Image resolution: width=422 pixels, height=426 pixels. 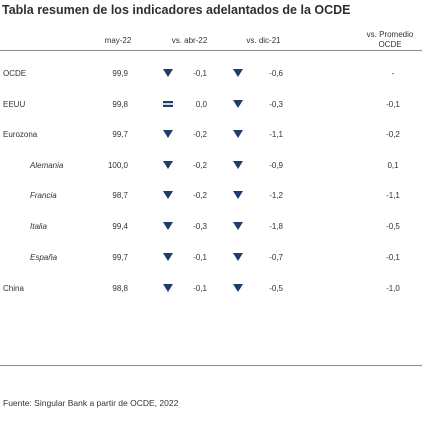 I want to click on row-label: Alemania, so click(x=47, y=165).